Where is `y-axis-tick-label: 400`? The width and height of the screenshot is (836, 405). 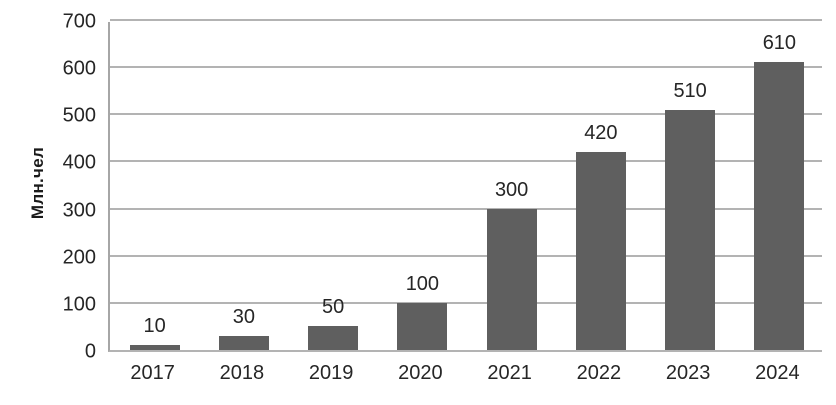 y-axis-tick-label: 400 is located at coordinates (79, 162).